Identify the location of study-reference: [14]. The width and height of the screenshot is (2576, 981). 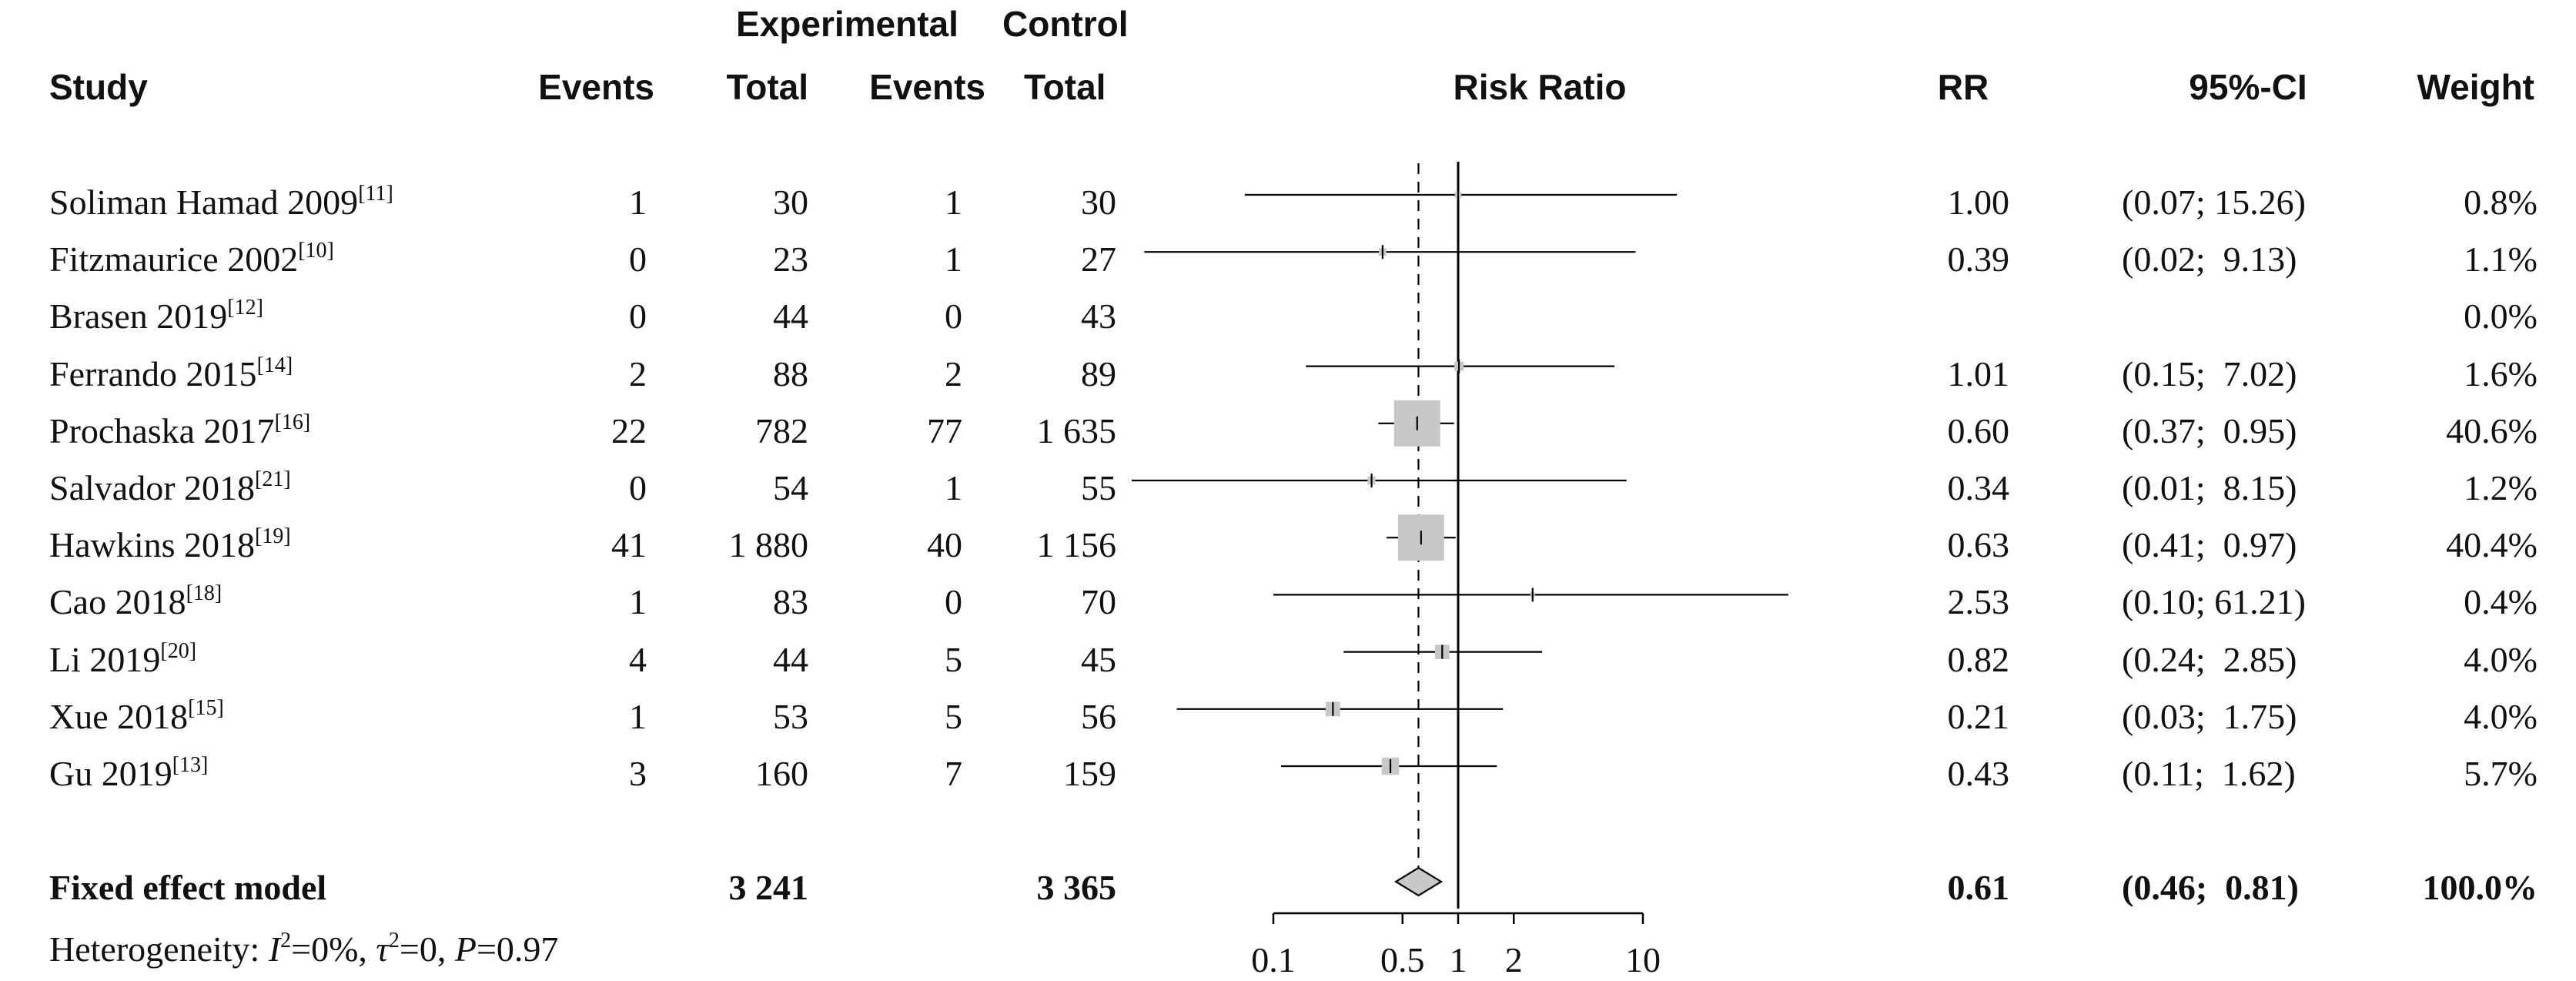
(274, 365).